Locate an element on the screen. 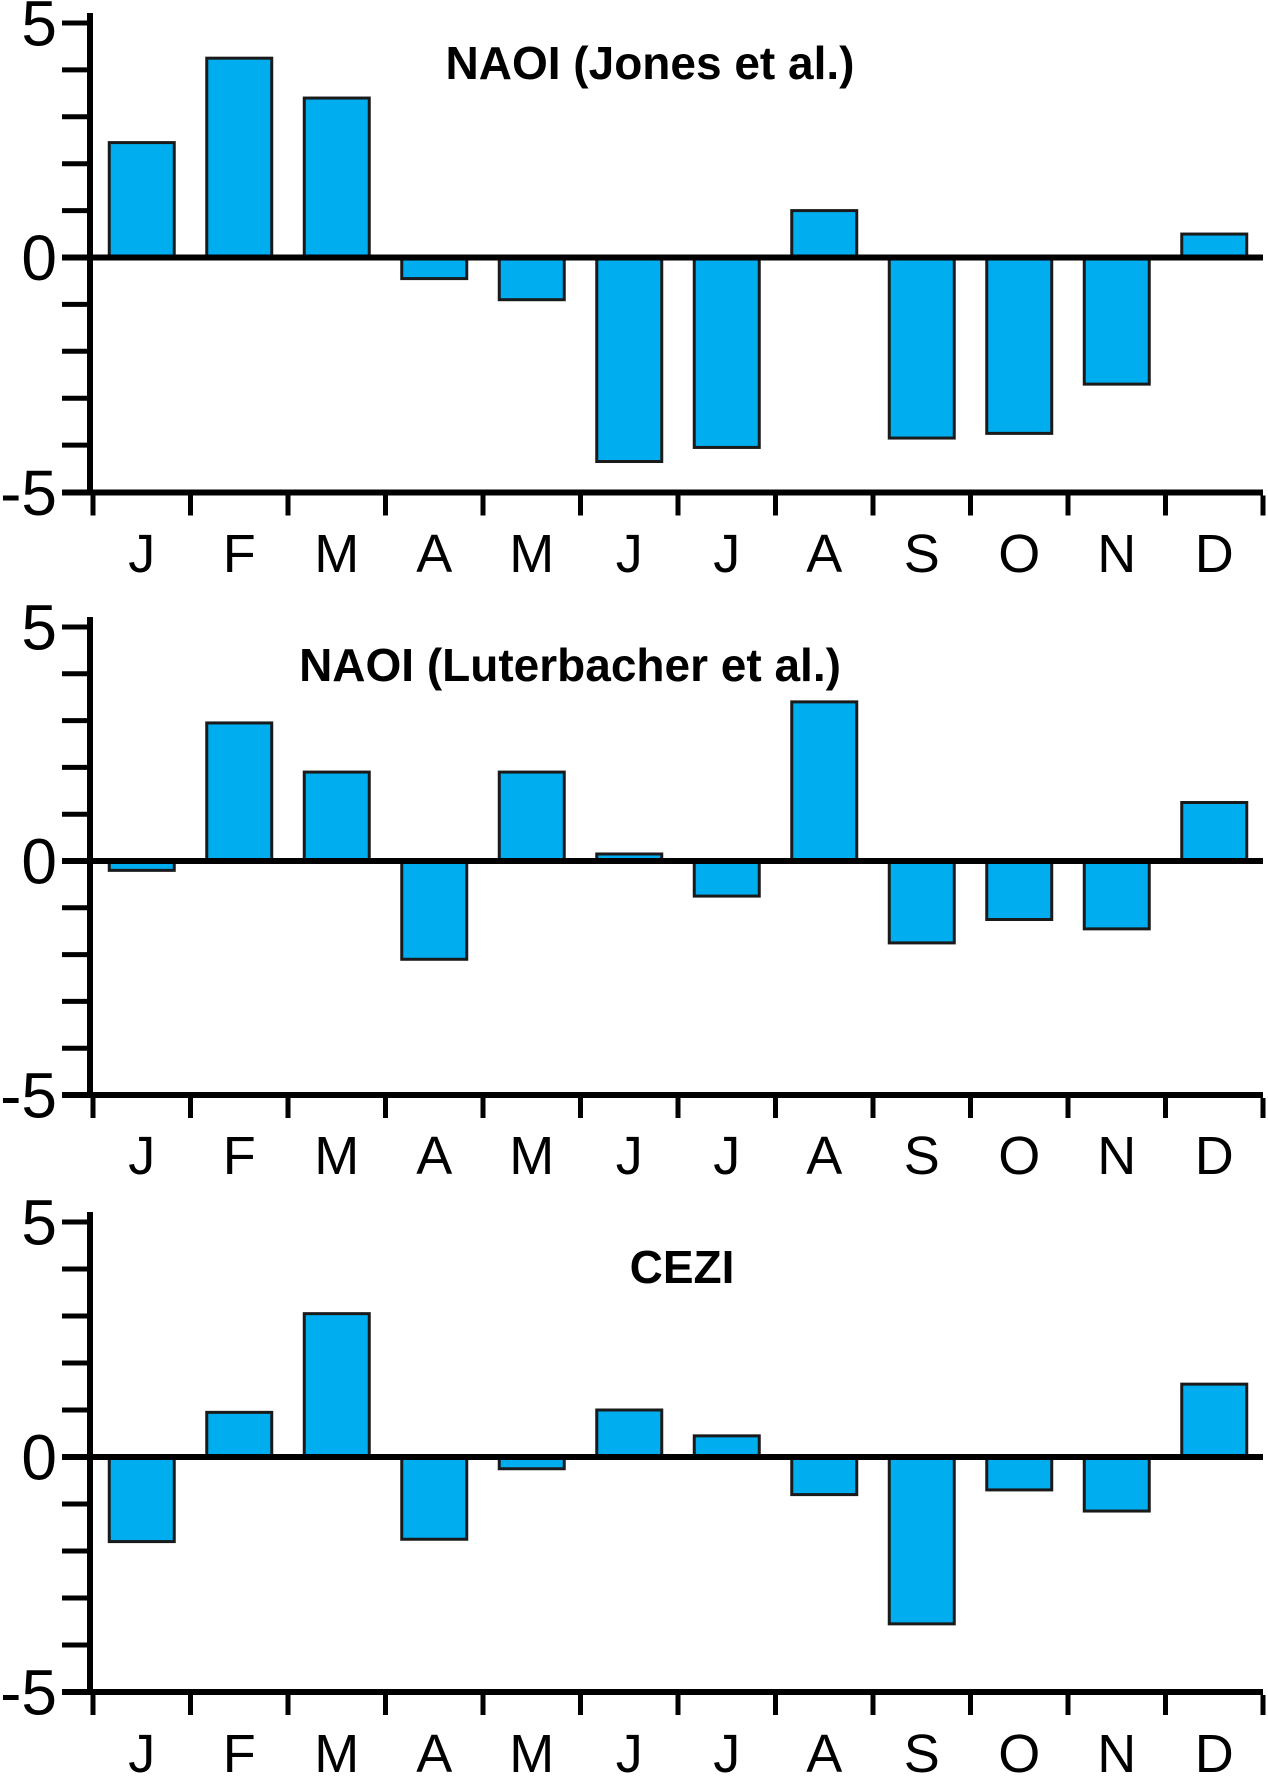 The width and height of the screenshot is (1268, 1784). chart-title-naoi-jones: NAOI (Jones et al.) is located at coordinates (650, 63).